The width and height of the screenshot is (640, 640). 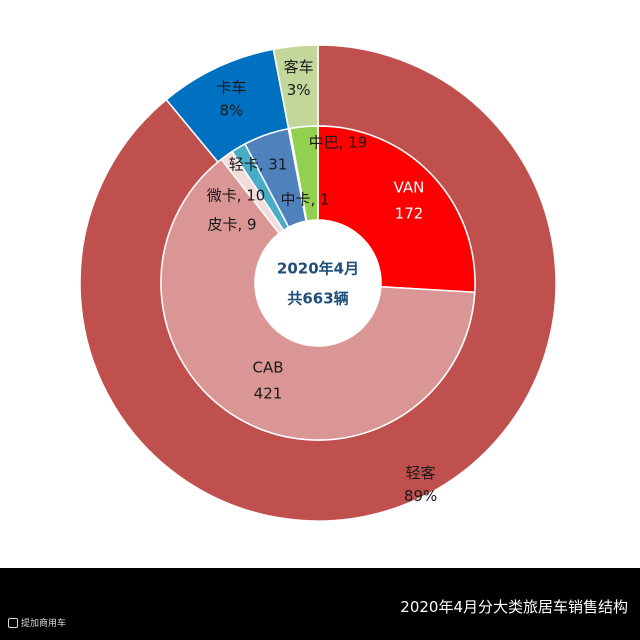 What do you see at coordinates (409, 214) in the screenshot?
I see `inner-label-value-0: 172` at bounding box center [409, 214].